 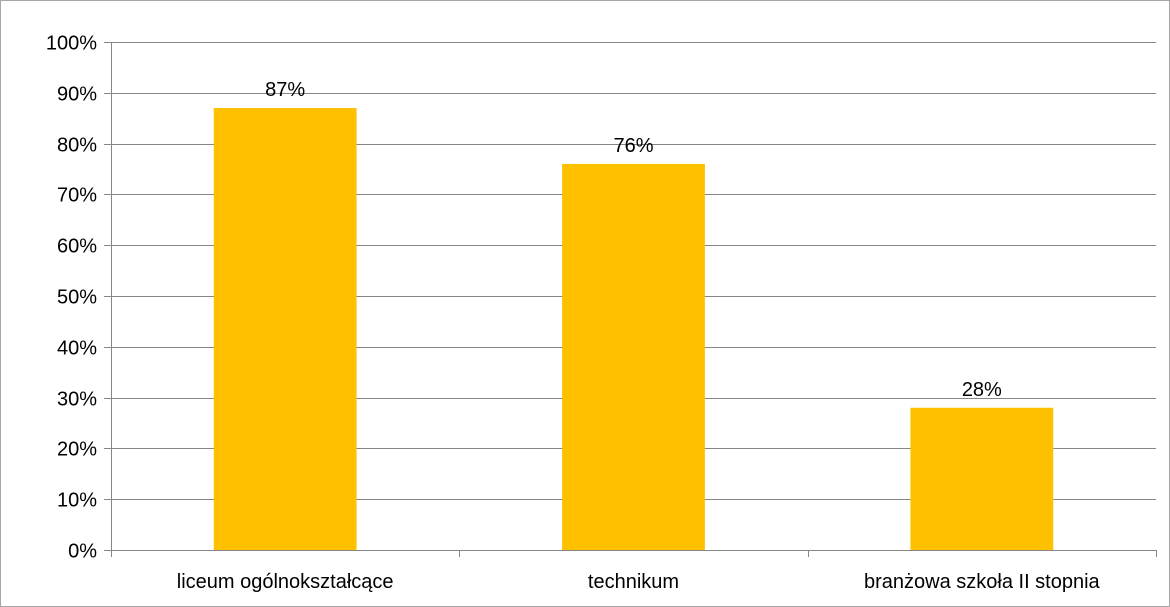 I want to click on y-tick-label: 90%, so click(x=77, y=95).